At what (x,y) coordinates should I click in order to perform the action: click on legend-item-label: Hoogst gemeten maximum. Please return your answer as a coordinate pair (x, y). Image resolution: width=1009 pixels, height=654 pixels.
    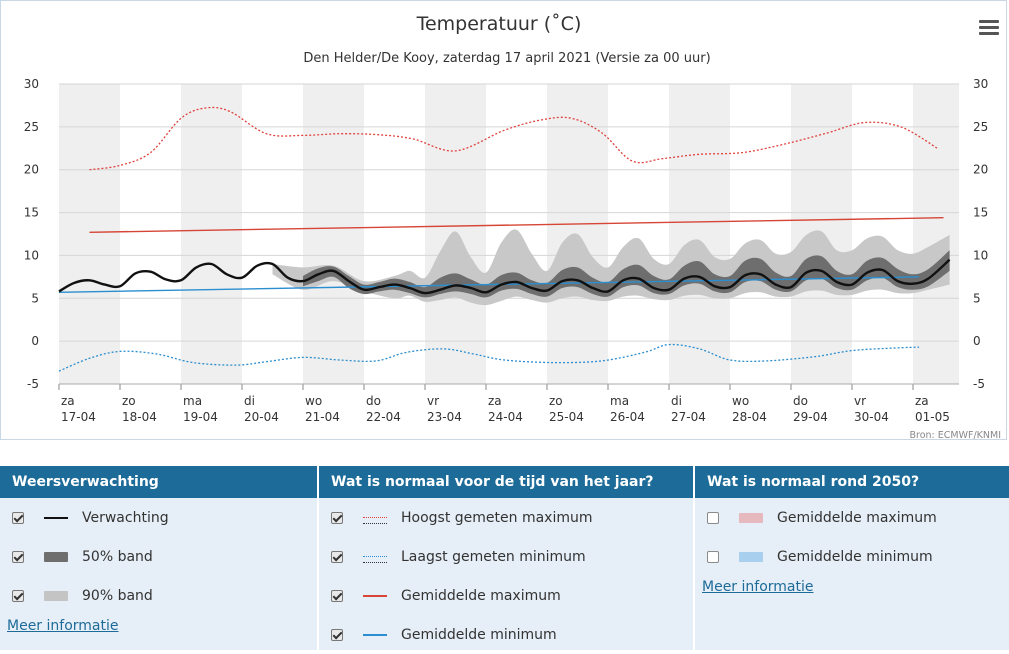
    Looking at the image, I should click on (497, 517).